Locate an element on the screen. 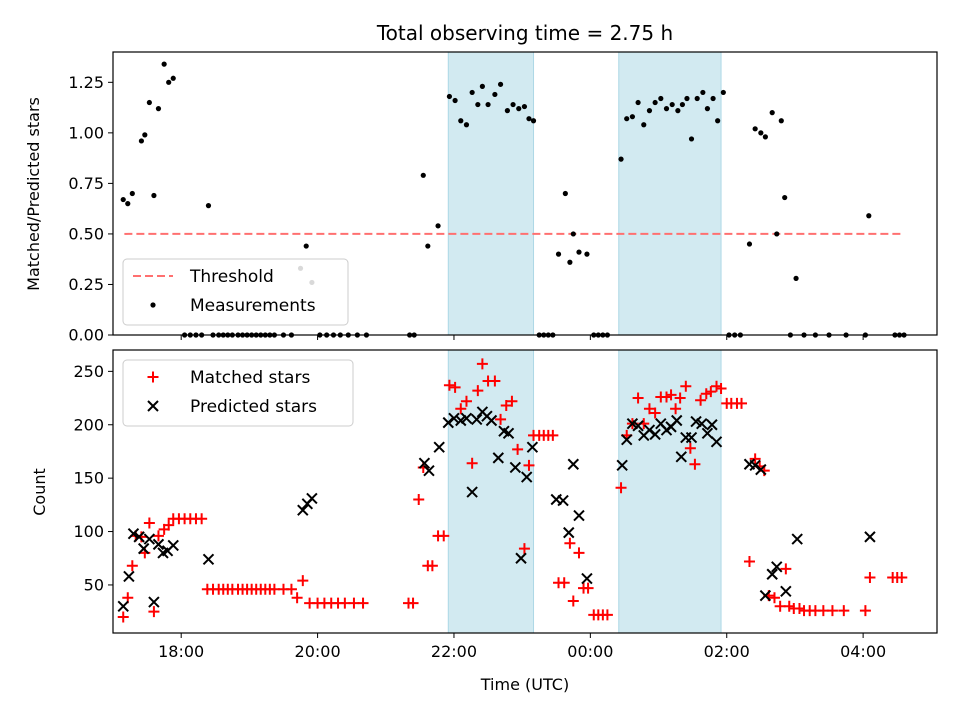 This screenshot has width=960, height=720. top-shaded-intervals is located at coordinates (584, 193).